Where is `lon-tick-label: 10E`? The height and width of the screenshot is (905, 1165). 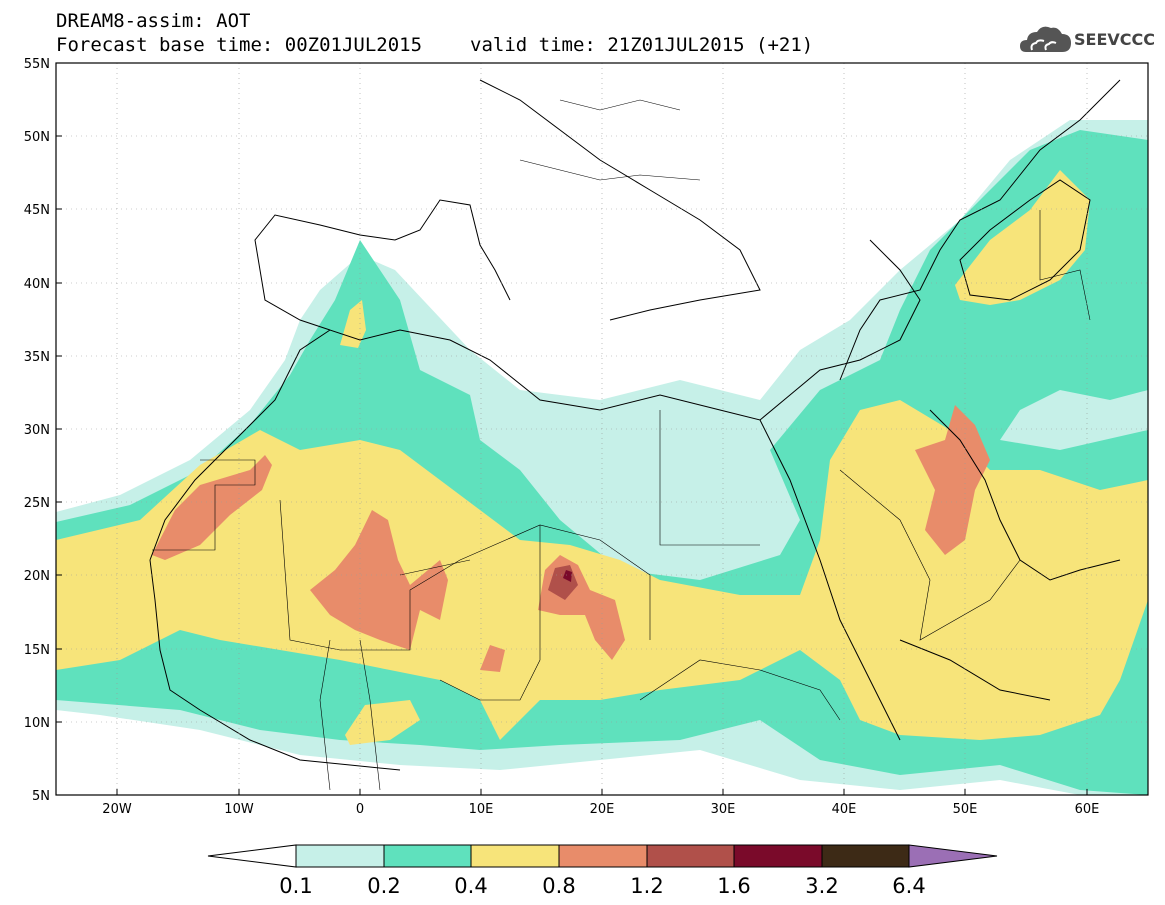
lon-tick-label: 10E is located at coordinates (481, 809).